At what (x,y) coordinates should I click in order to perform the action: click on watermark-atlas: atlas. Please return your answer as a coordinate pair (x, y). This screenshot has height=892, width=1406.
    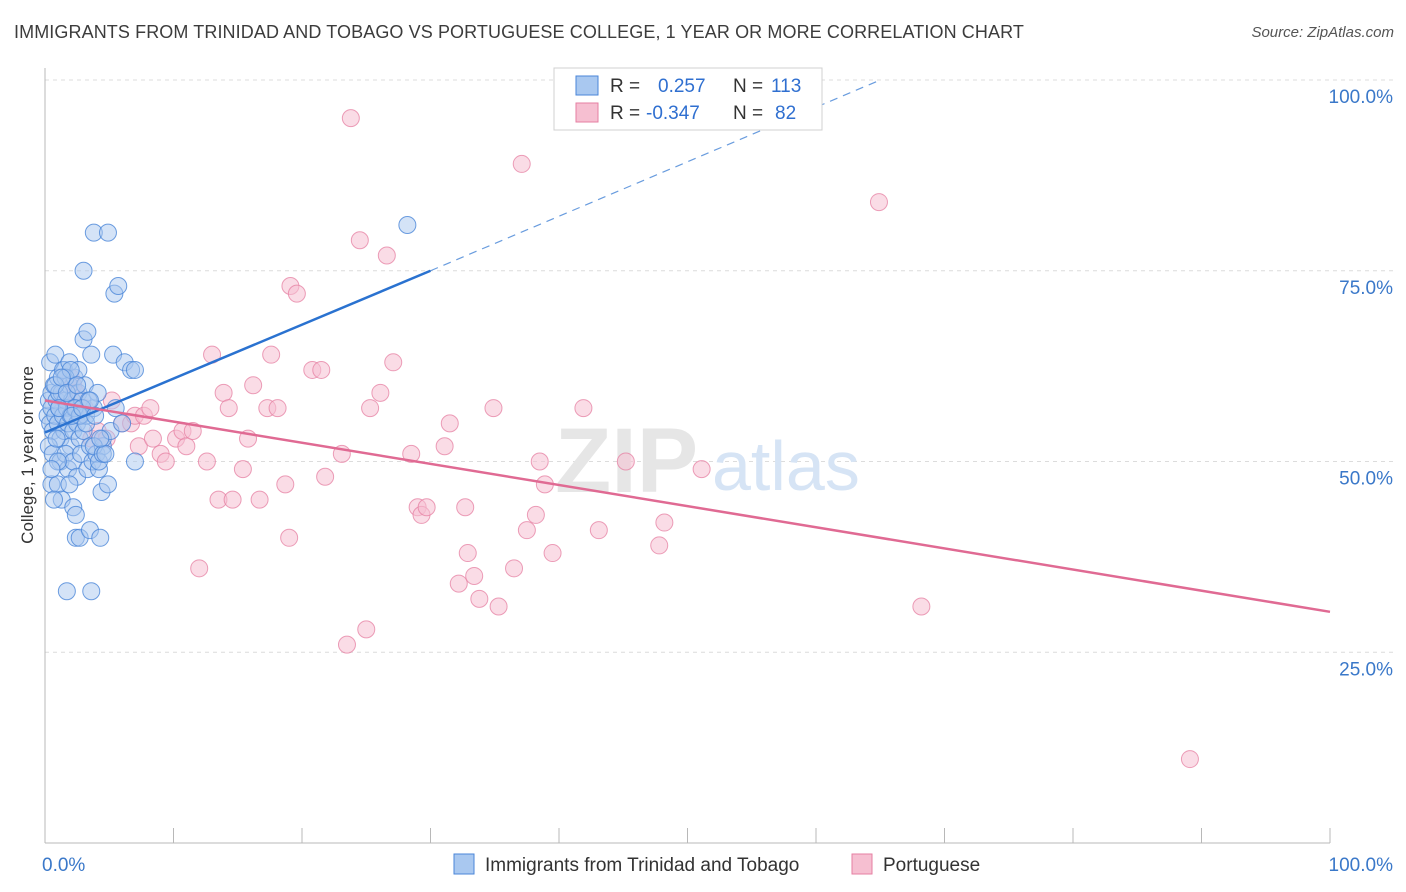
    Looking at the image, I should click on (786, 466).